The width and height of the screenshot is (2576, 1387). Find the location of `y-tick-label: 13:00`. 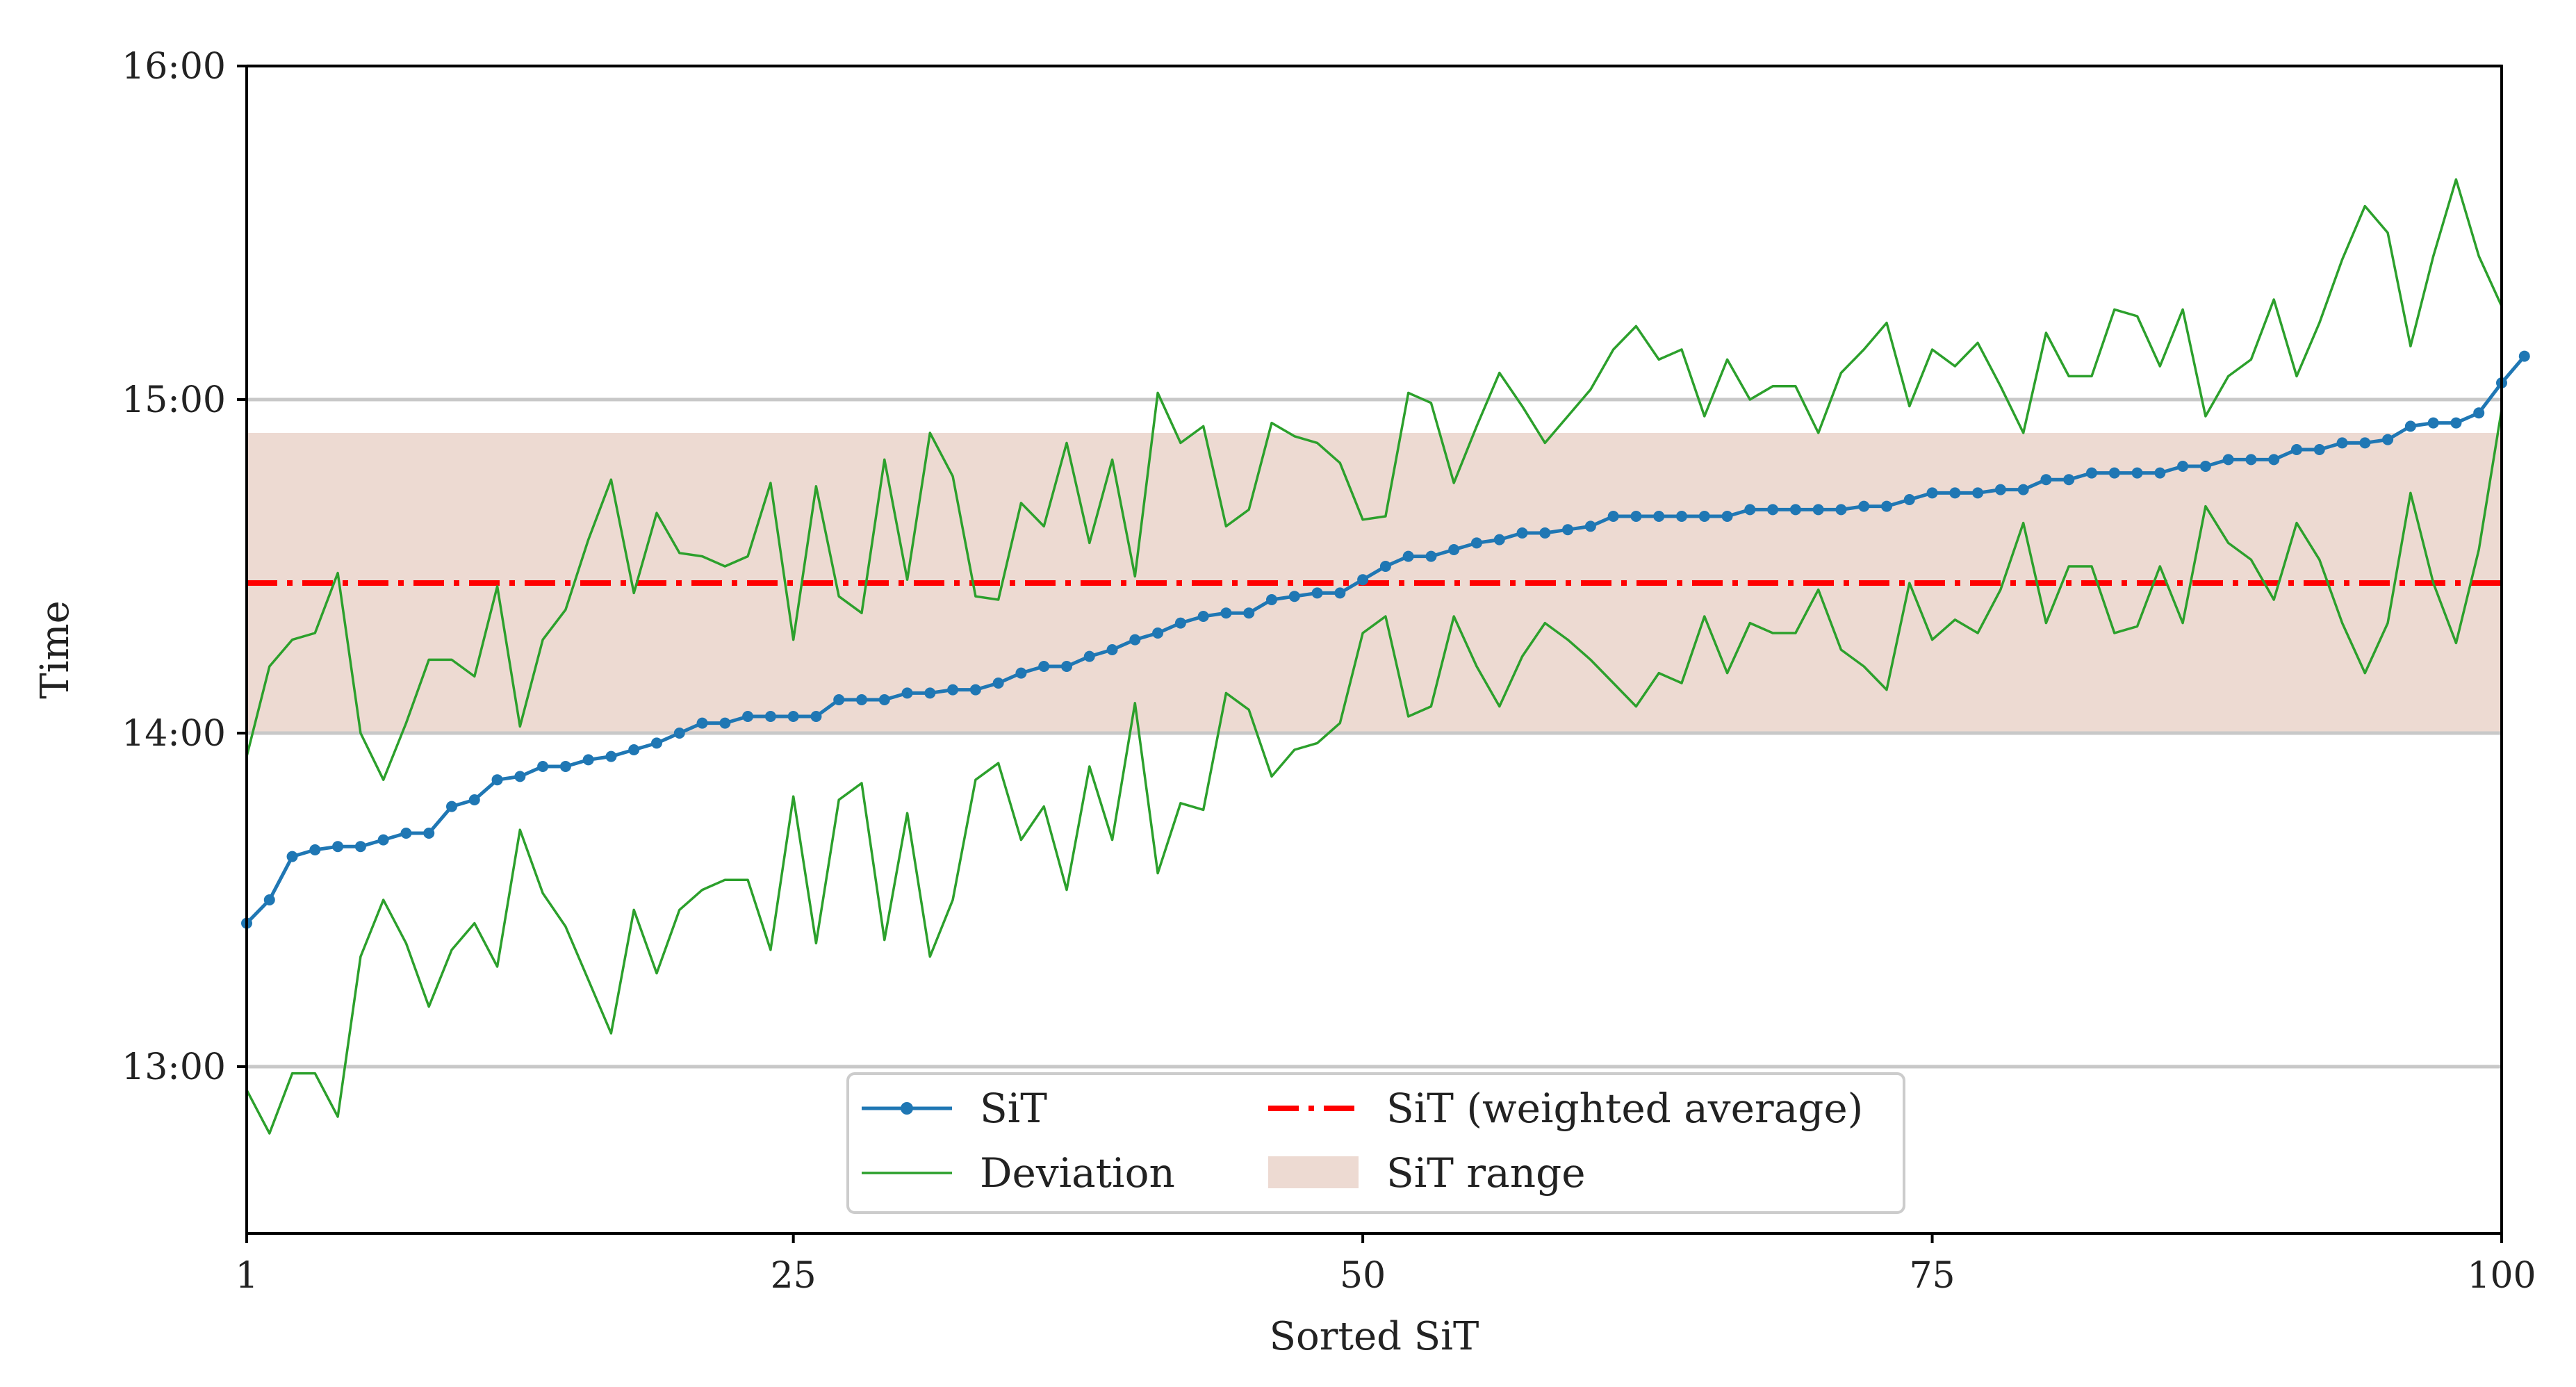

y-tick-label: 13:00 is located at coordinates (174, 1067).